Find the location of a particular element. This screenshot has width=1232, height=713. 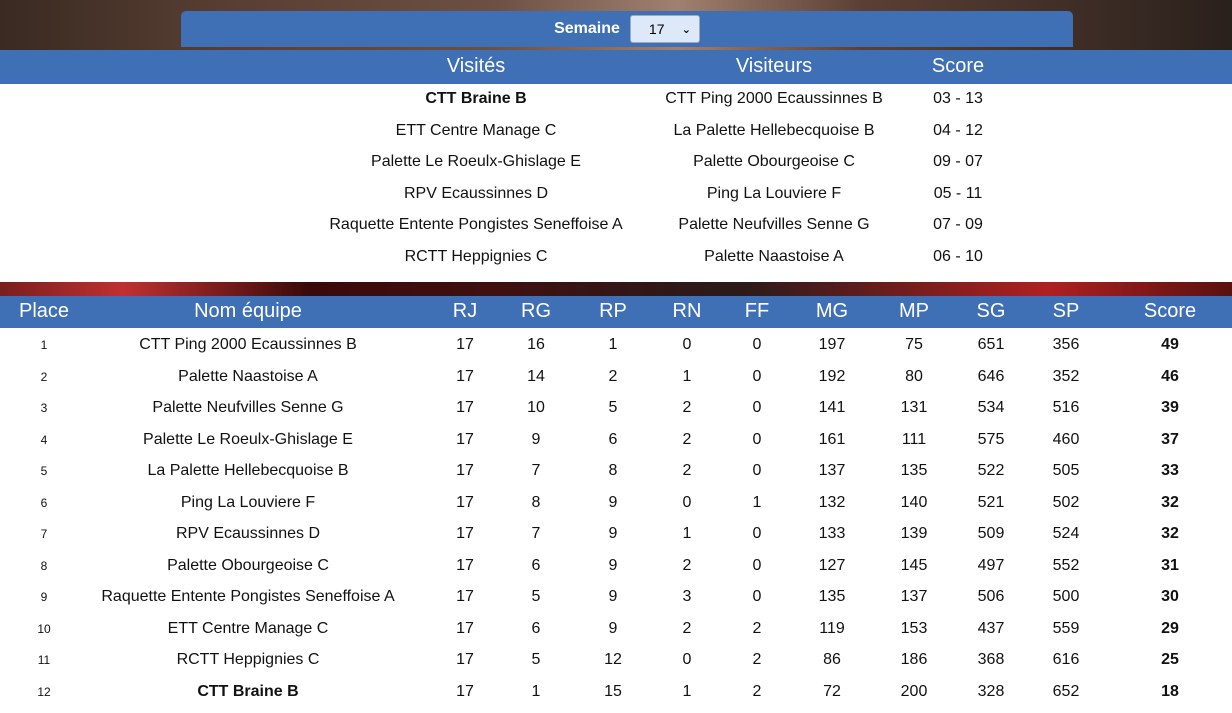

sp-cell: 502 is located at coordinates (1066, 502).